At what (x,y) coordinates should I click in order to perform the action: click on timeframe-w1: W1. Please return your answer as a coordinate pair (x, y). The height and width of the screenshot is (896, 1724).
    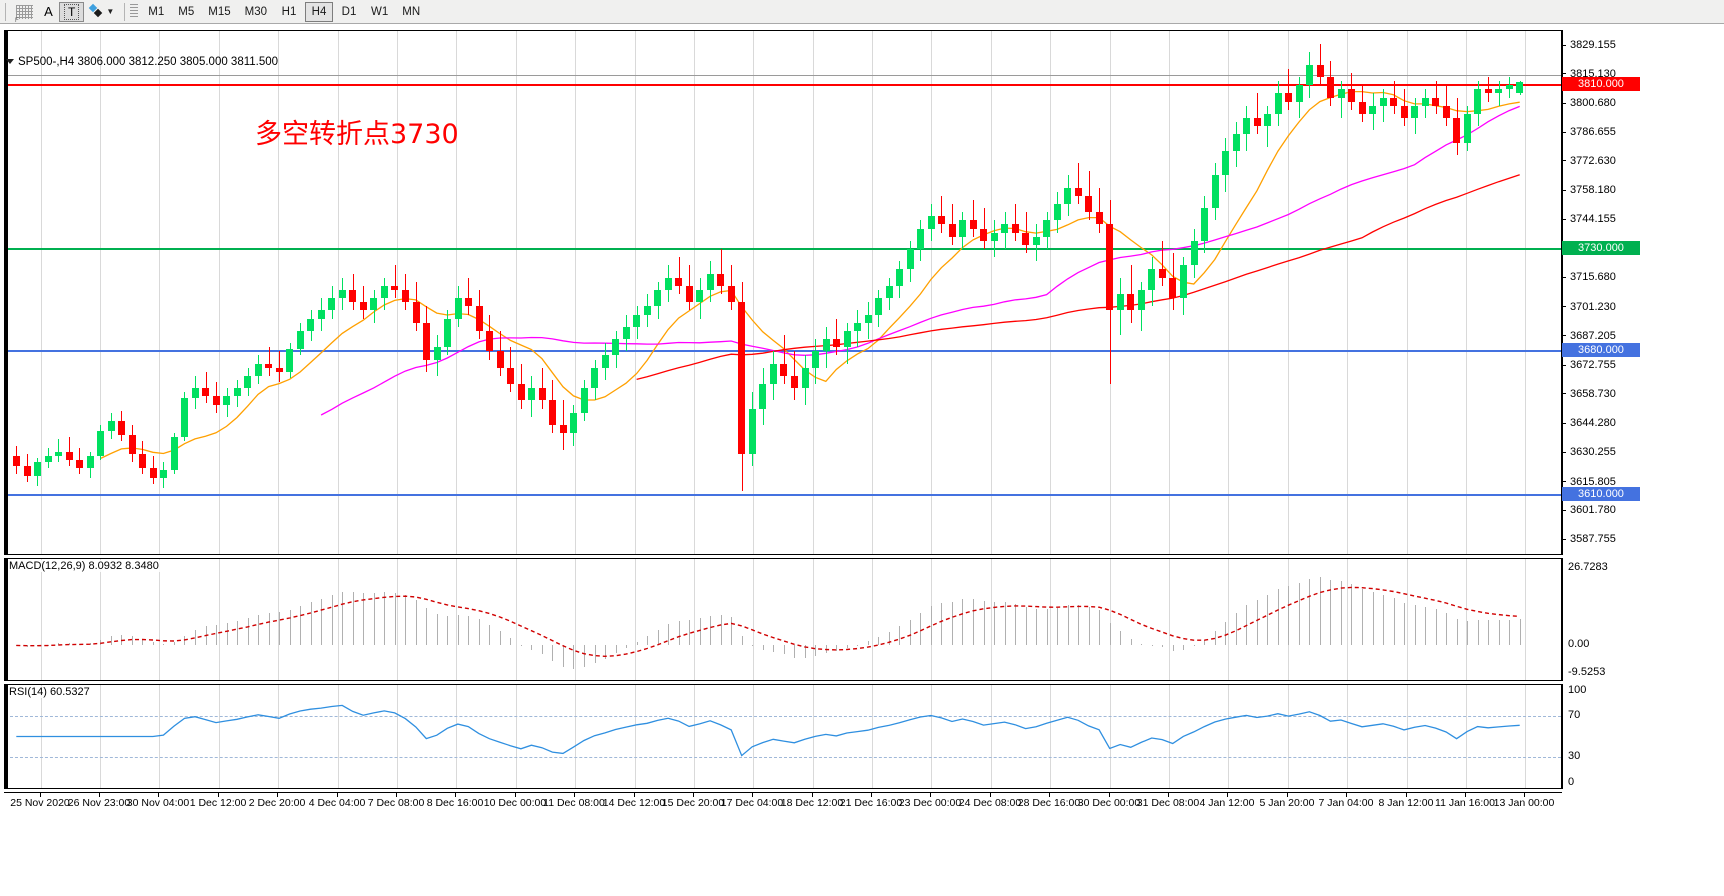
    Looking at the image, I should click on (380, 11).